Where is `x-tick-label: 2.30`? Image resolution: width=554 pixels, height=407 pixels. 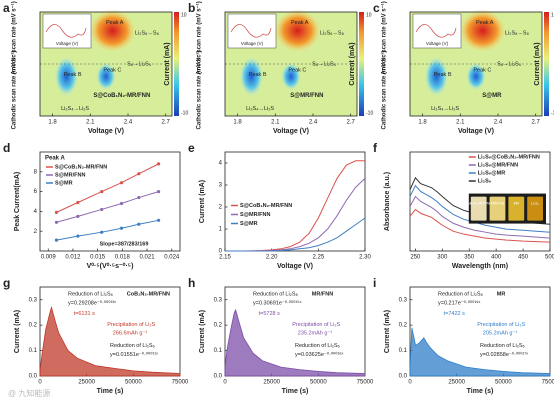 x-tick-label: 2.30 is located at coordinates (365, 258).